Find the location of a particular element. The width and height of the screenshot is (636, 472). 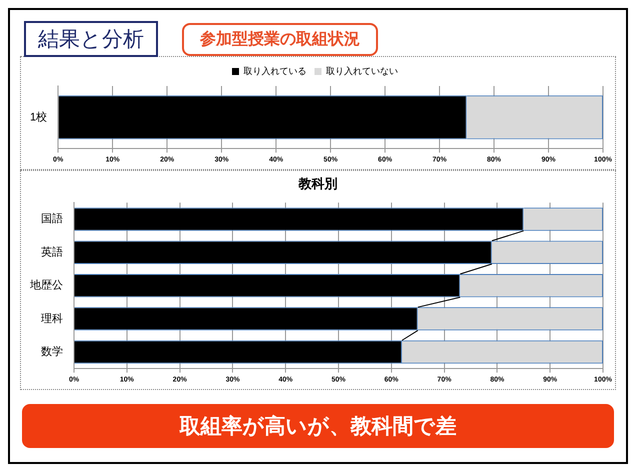

text: 取組率が高いが、教科間で差 is located at coordinates (318, 426).